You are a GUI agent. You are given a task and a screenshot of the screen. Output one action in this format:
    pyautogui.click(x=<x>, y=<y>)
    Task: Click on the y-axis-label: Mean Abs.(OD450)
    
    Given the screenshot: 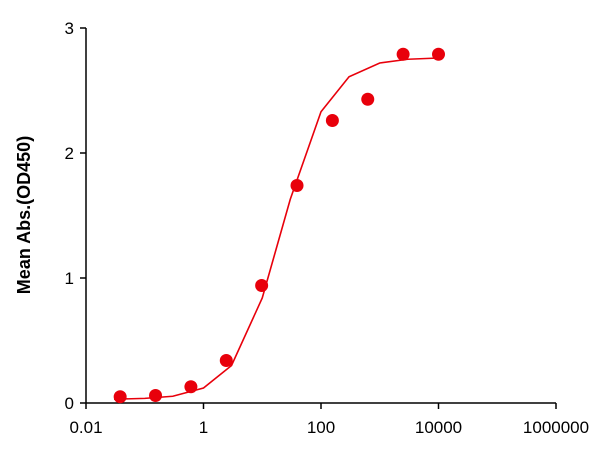 What is the action you would take?
    pyautogui.click(x=24, y=215)
    